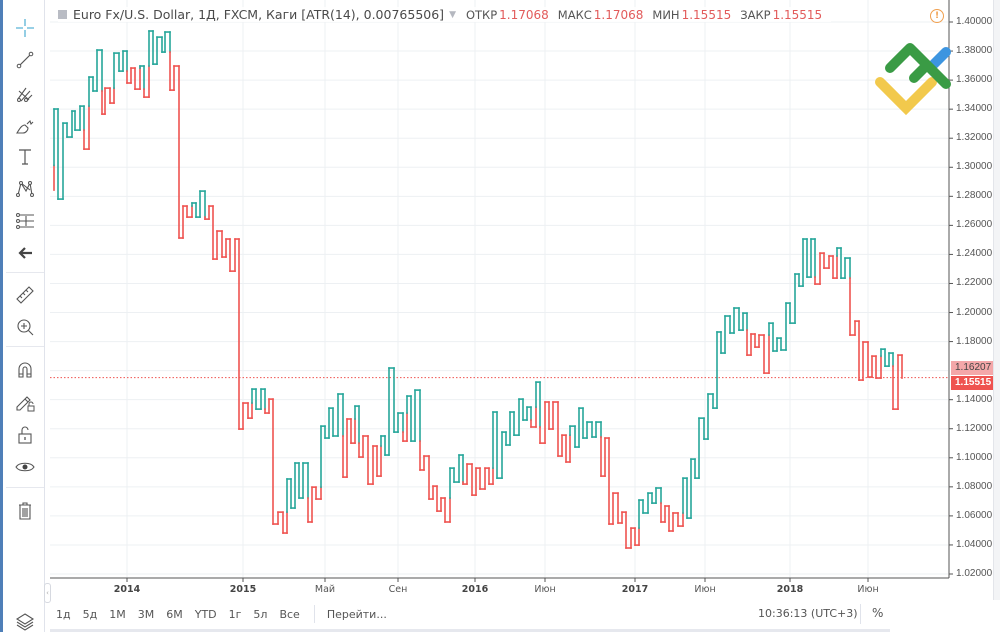  Describe the element at coordinates (117, 614) in the screenshot. I see `range-button-1М: 1М` at that location.